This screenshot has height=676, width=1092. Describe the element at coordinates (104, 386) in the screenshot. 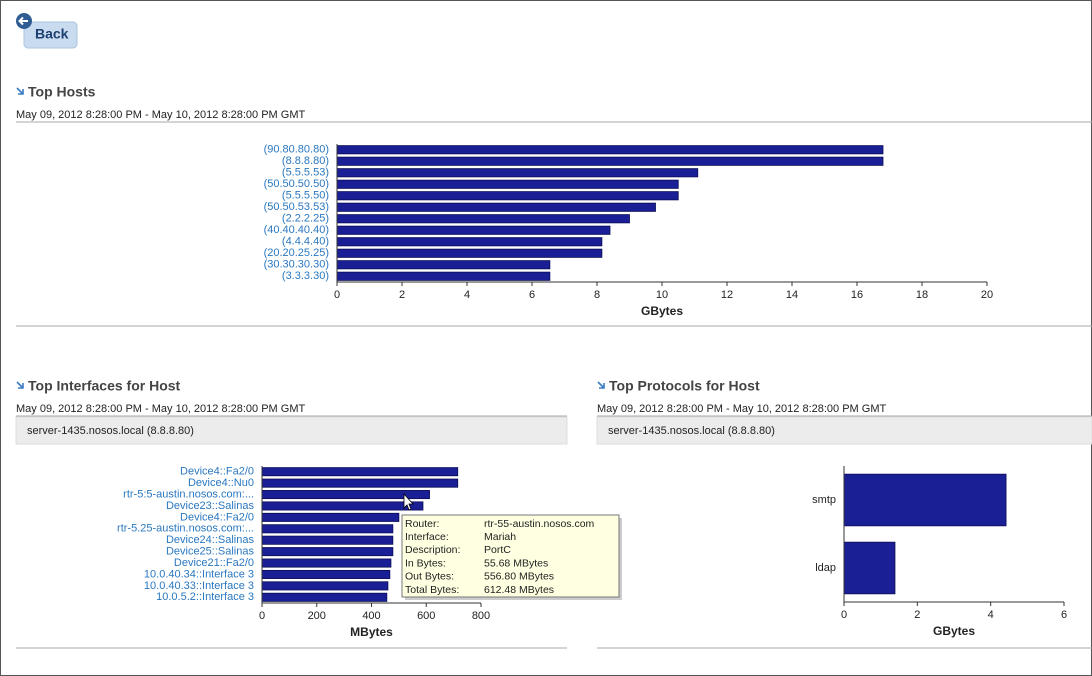

I see `section-title: Top Interfaces for Host` at that location.